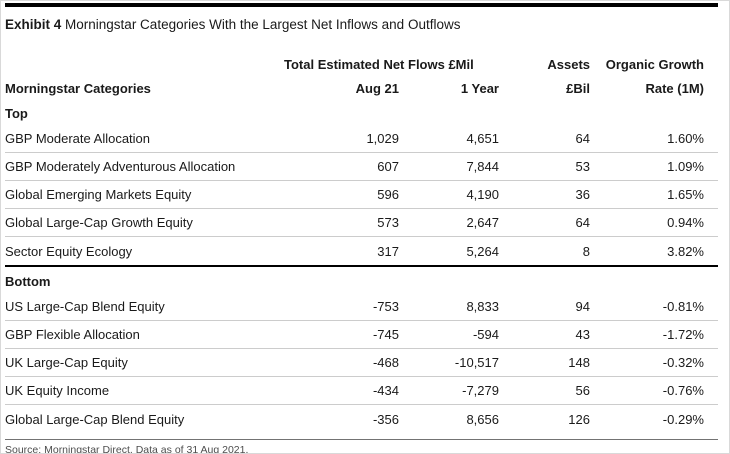  Describe the element at coordinates (385, 362) in the screenshot. I see `aug21-cell: -468` at that location.